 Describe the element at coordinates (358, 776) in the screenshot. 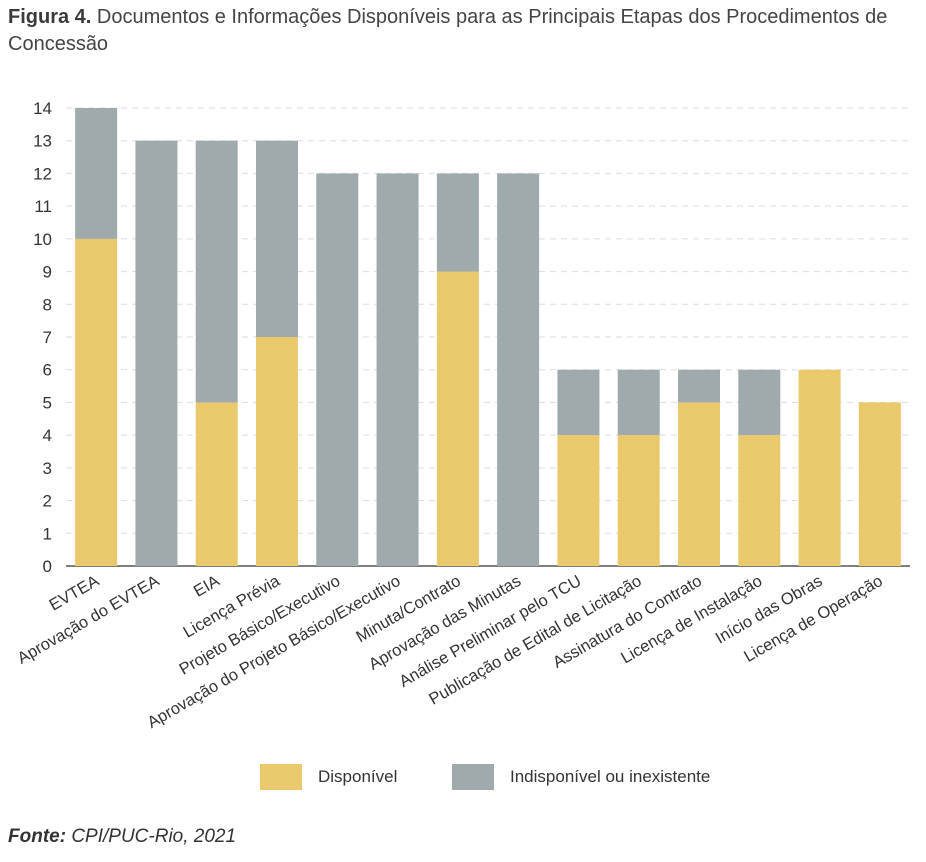

I see `legend-label-disponivel: Disponível` at that location.